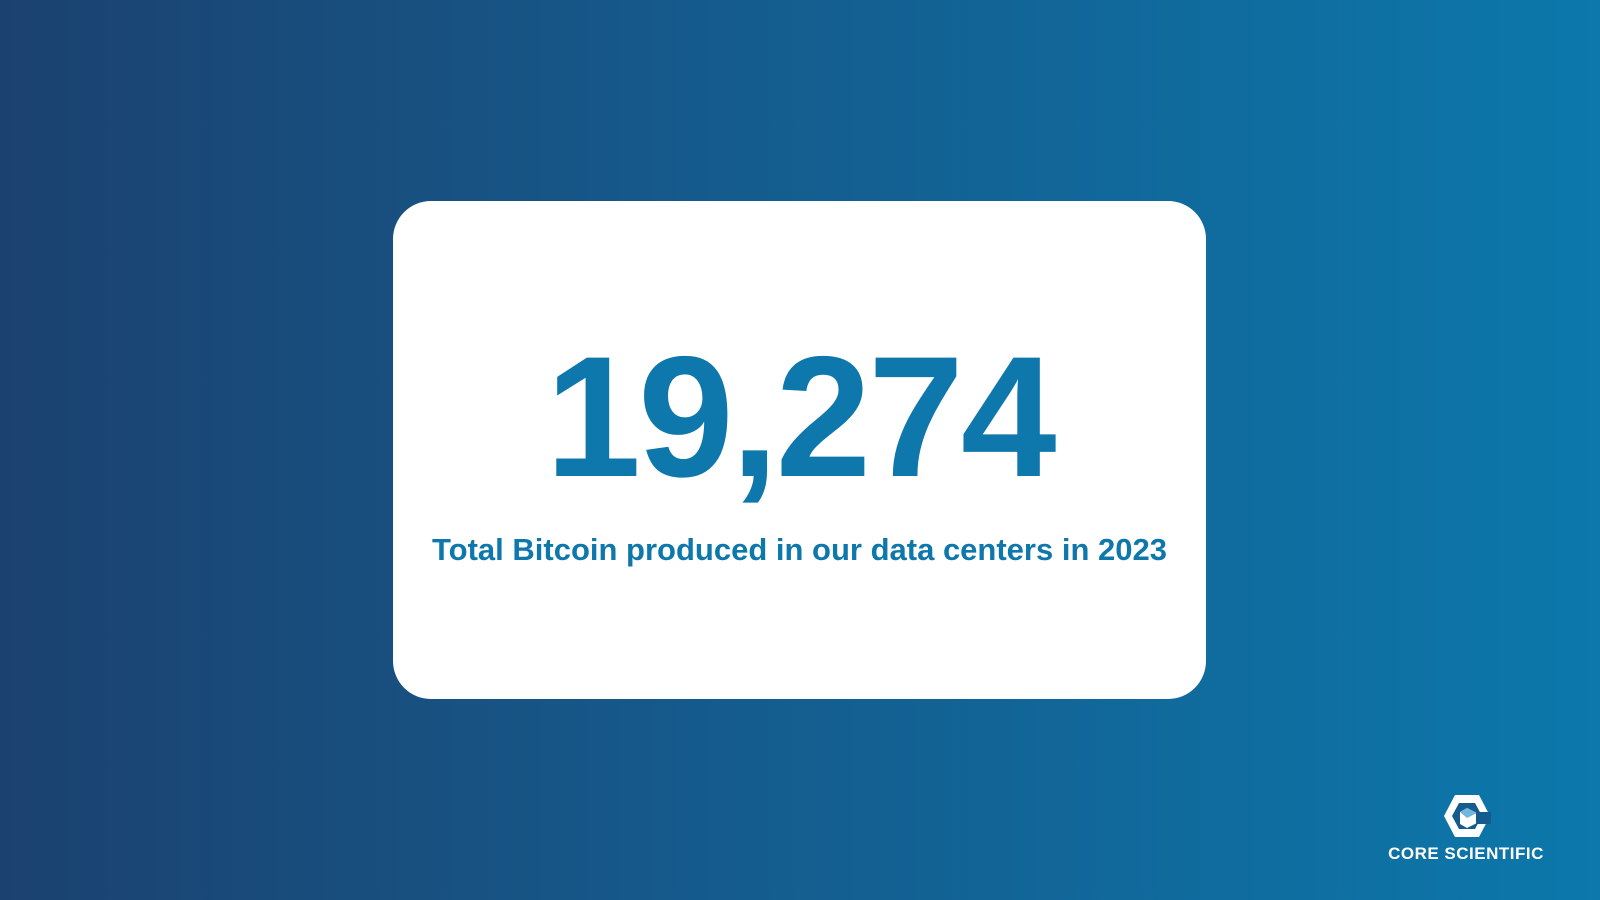  Describe the element at coordinates (1467, 816) in the screenshot. I see `logo-icon` at that location.